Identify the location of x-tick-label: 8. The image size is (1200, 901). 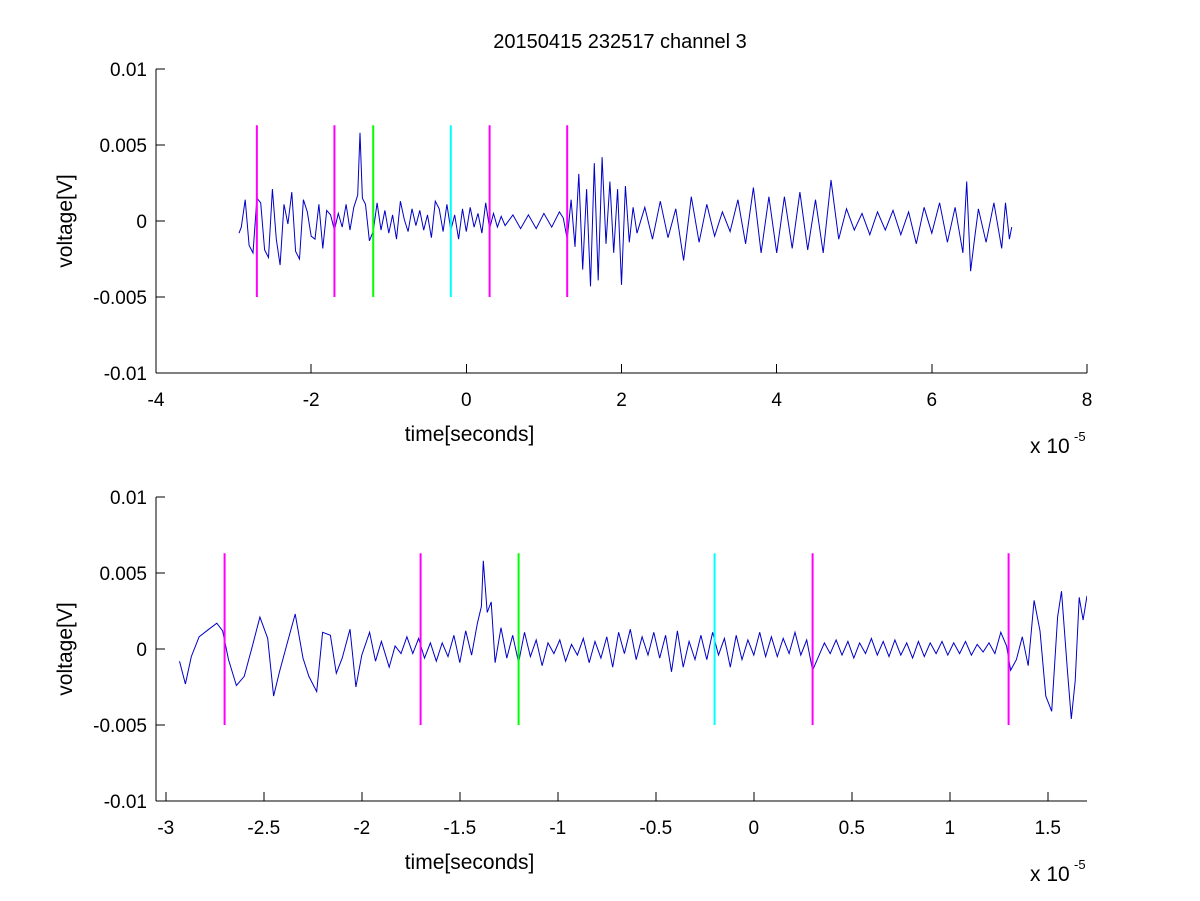
(1087, 400).